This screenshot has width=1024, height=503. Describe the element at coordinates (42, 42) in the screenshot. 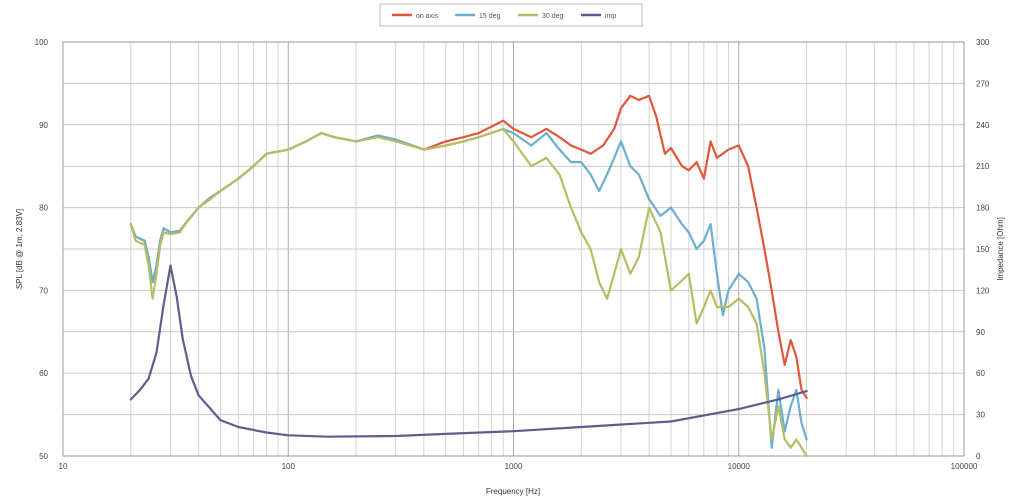

I see `y-tick-label-left: 100` at that location.